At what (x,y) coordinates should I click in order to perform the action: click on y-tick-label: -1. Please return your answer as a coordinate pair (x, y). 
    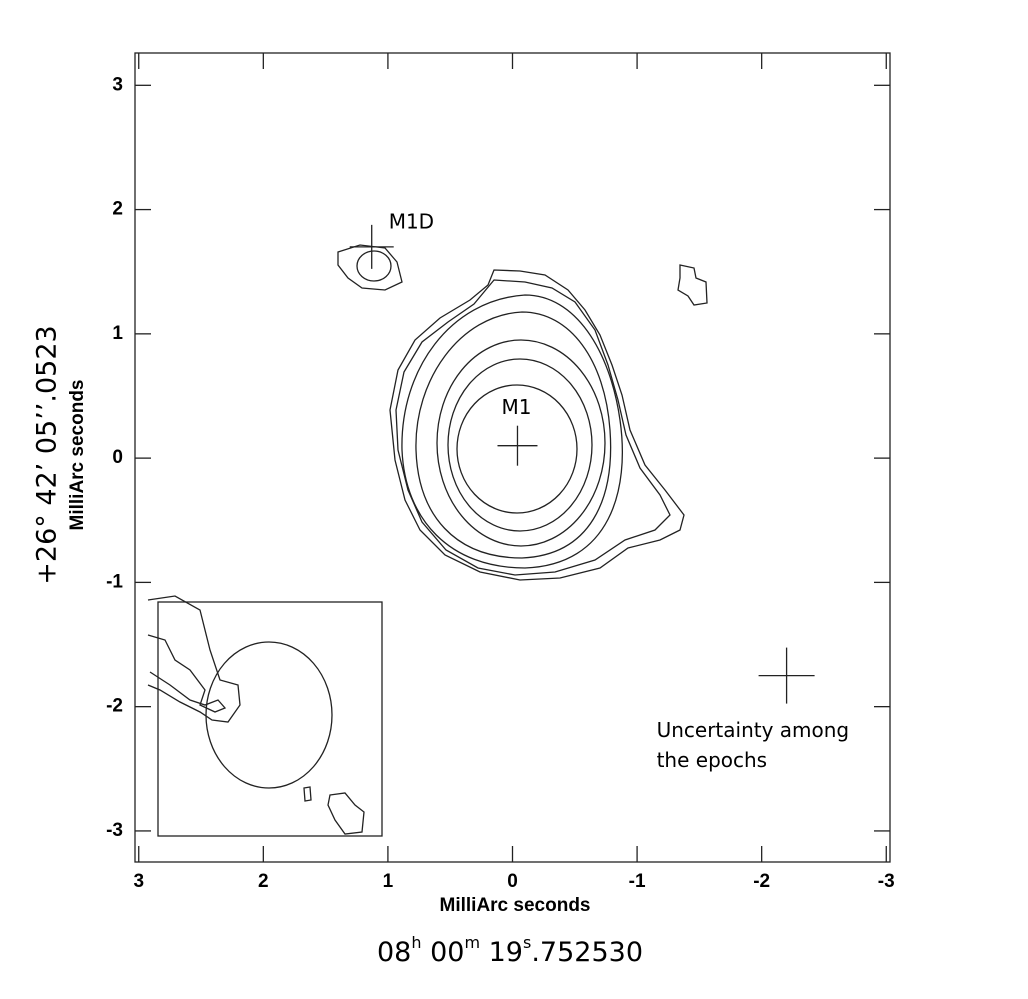
    Looking at the image, I should click on (114, 581).